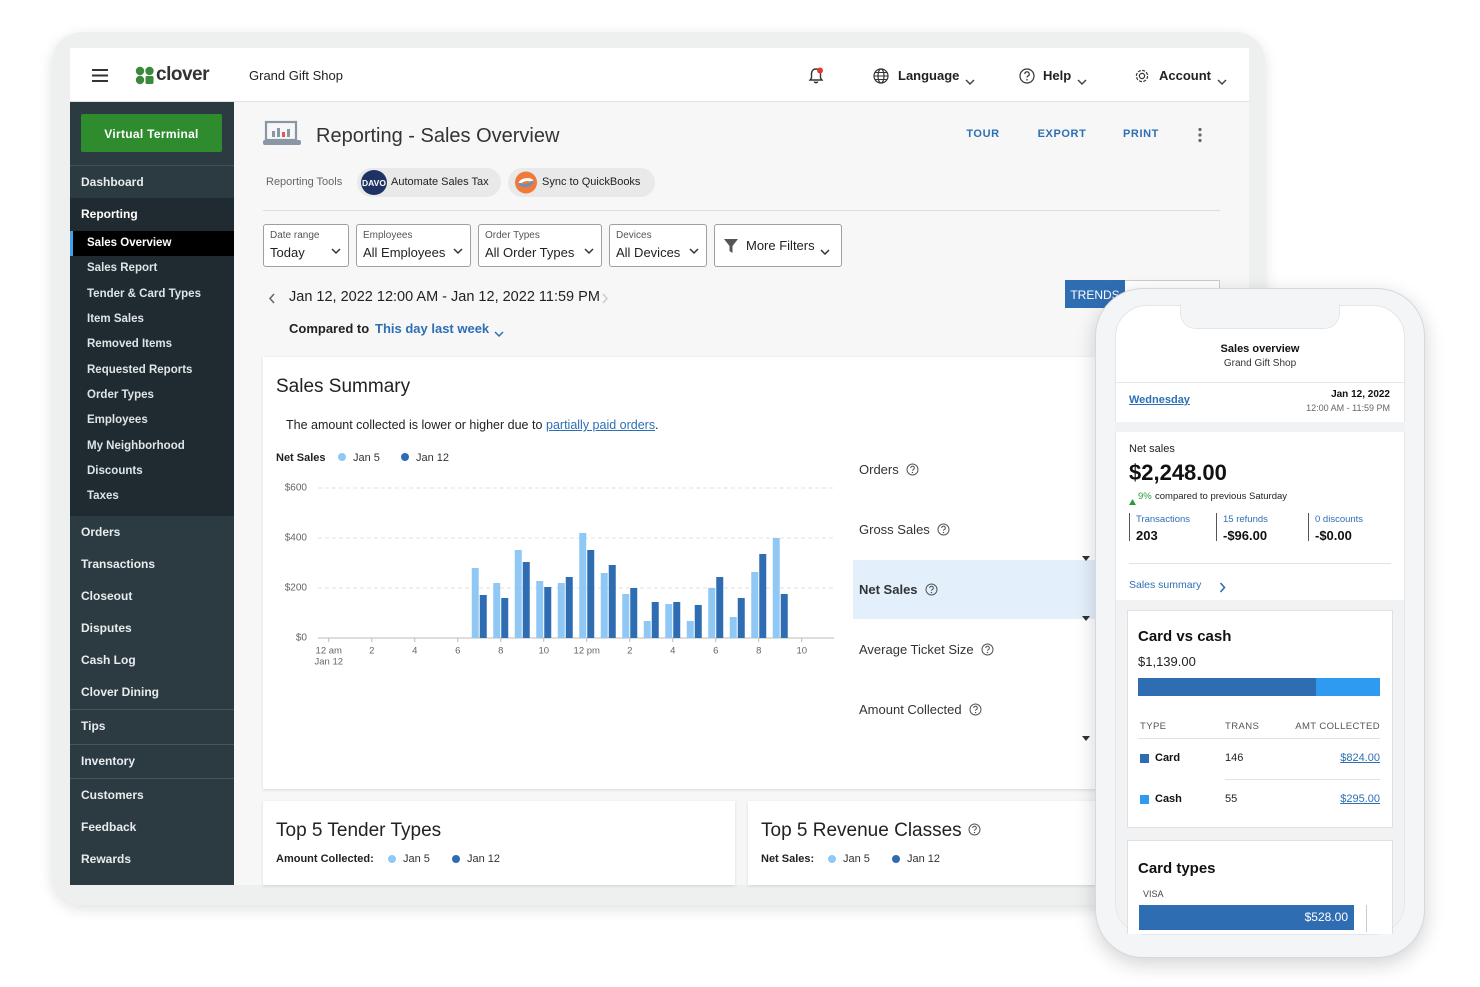 The width and height of the screenshot is (1480, 987). I want to click on nav-item: Dashboard, so click(112, 181).